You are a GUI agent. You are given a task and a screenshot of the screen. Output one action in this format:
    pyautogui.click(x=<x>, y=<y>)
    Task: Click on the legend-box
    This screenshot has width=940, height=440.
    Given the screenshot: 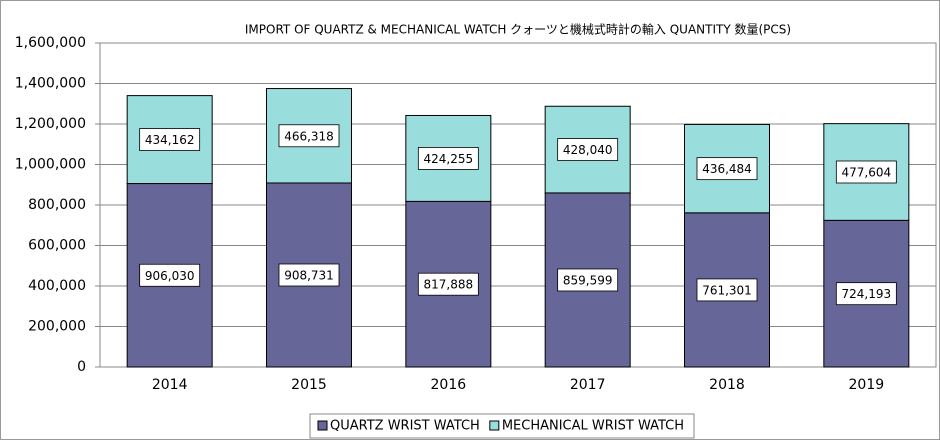 What is the action you would take?
    pyautogui.click(x=502, y=426)
    